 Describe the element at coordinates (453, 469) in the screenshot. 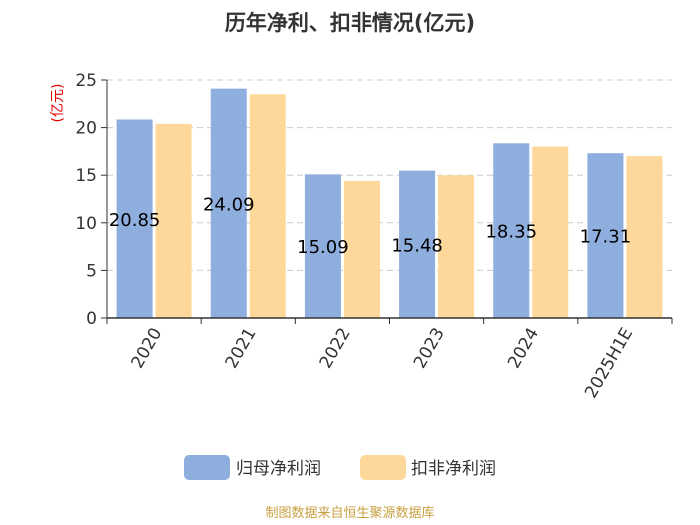

I see `legend-label: 扣非净利润` at that location.